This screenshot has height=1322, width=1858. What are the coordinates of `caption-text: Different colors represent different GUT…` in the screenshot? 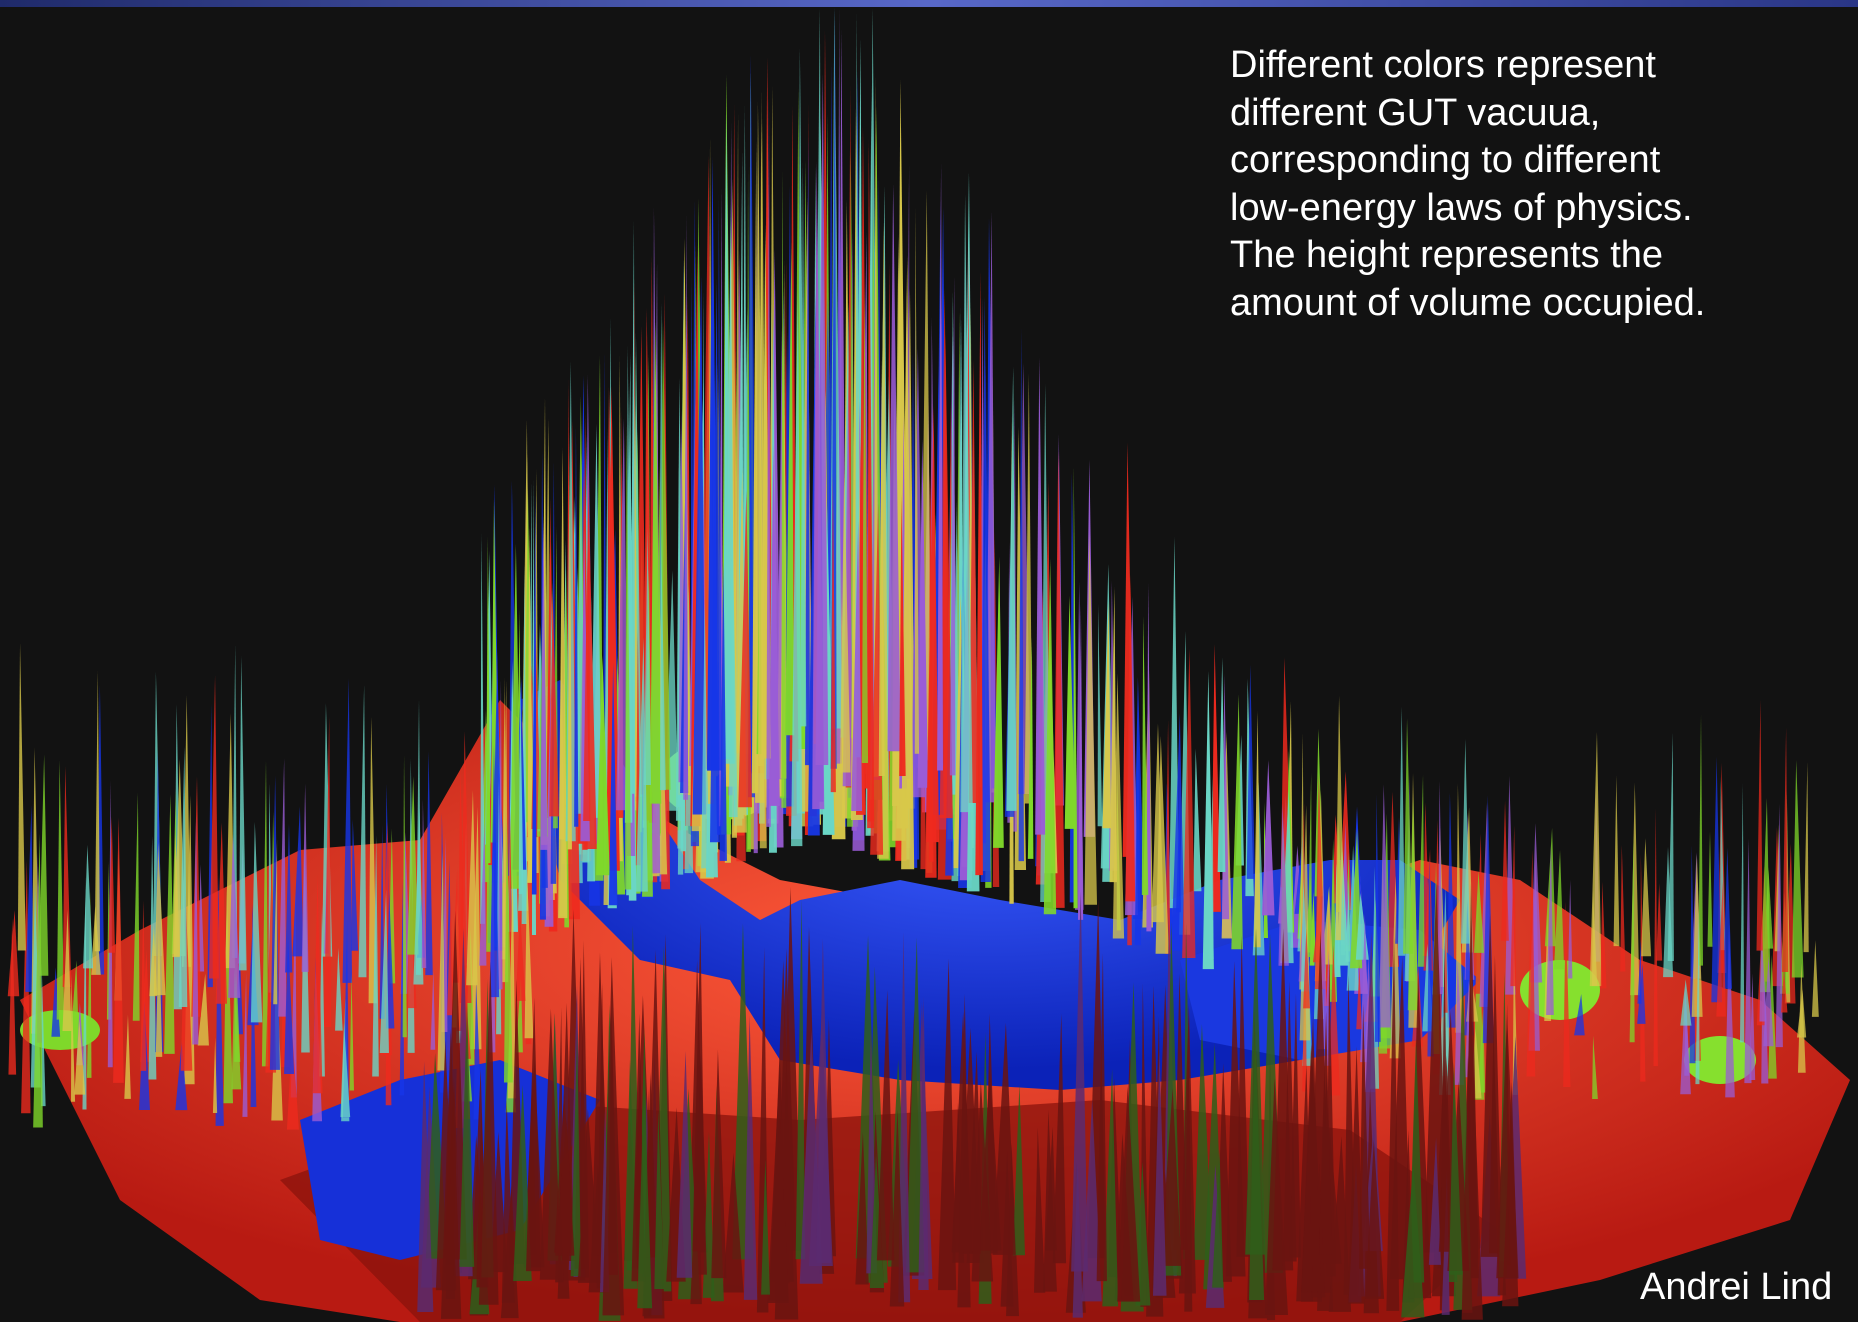 It's located at (1468, 184).